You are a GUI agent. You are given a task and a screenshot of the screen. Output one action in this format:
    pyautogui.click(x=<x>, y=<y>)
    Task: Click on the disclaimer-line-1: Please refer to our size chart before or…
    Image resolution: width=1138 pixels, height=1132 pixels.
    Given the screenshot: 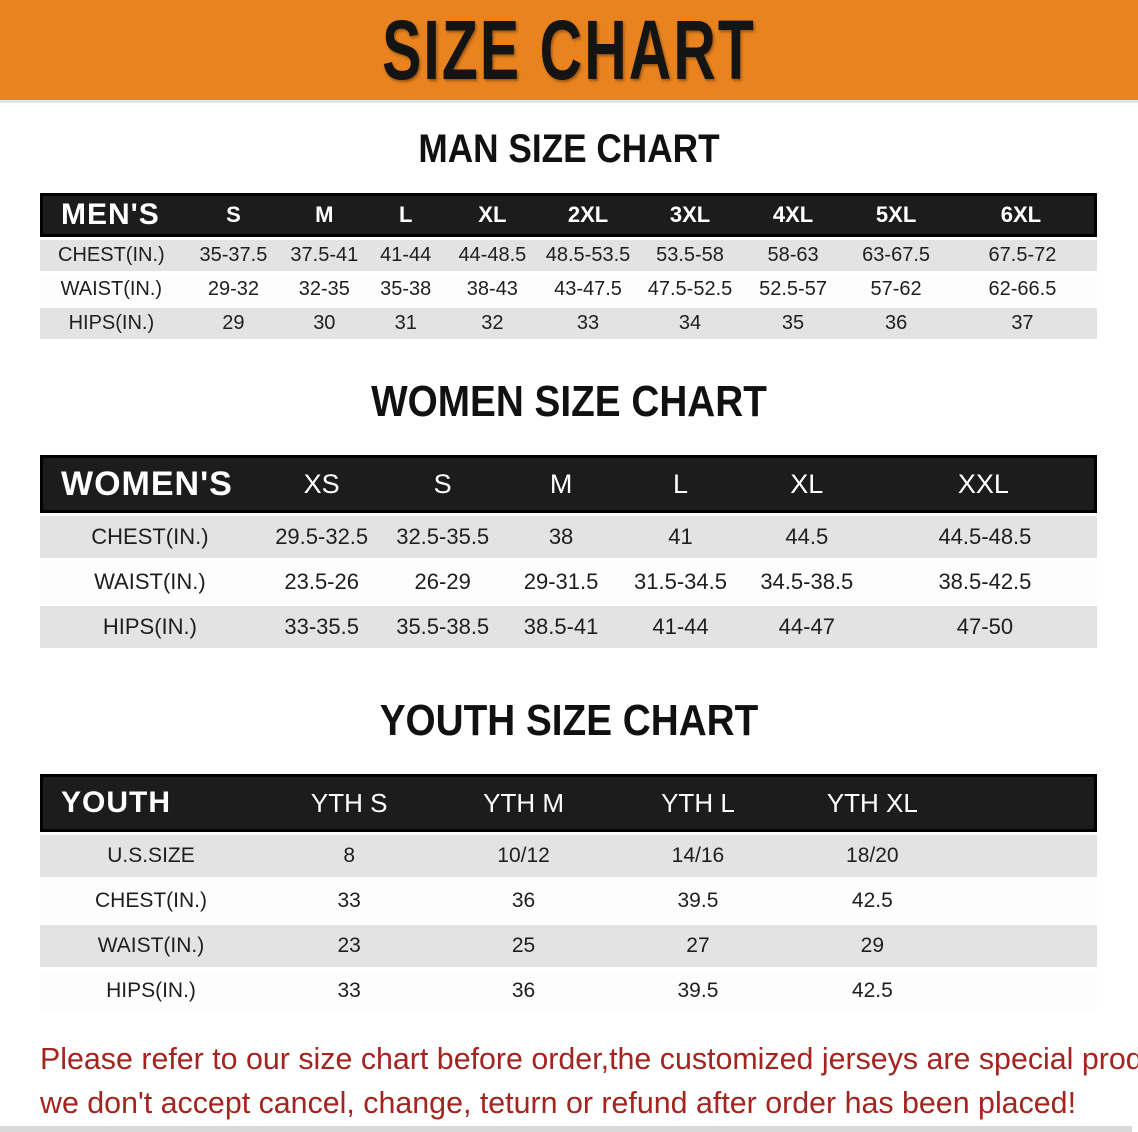 What is the action you would take?
    pyautogui.click(x=589, y=1058)
    